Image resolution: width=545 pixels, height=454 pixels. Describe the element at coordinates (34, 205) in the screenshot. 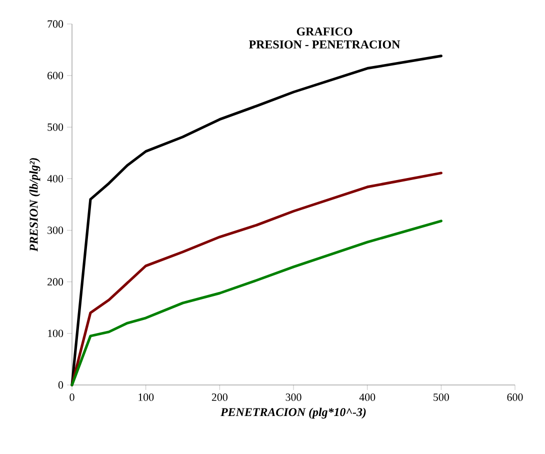

I see `y-axis-title: PRESION (lb/plg²)` at that location.